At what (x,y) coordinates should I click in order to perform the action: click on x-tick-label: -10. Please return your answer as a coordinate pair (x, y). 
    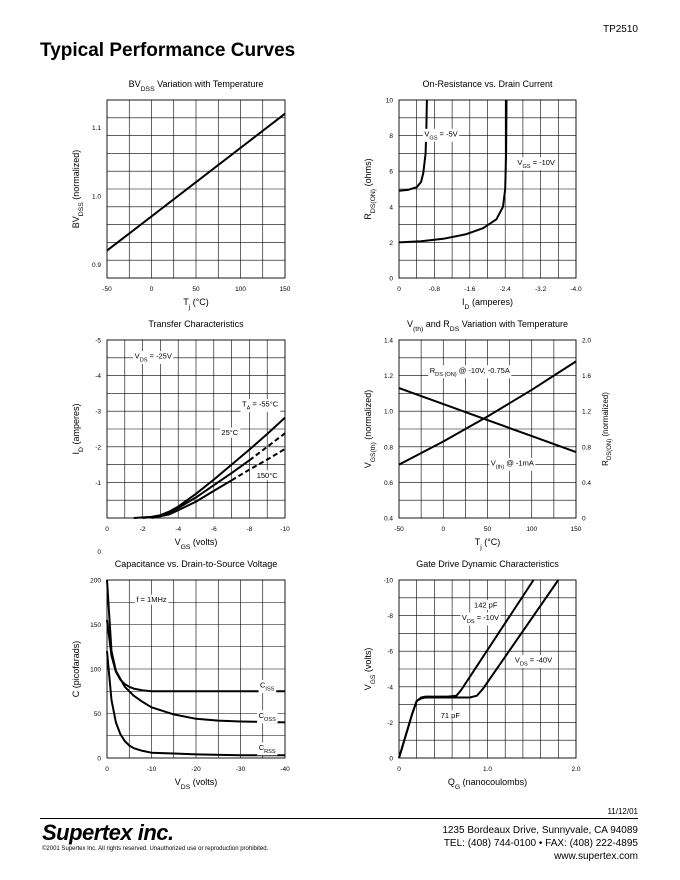
    Looking at the image, I should click on (152, 769).